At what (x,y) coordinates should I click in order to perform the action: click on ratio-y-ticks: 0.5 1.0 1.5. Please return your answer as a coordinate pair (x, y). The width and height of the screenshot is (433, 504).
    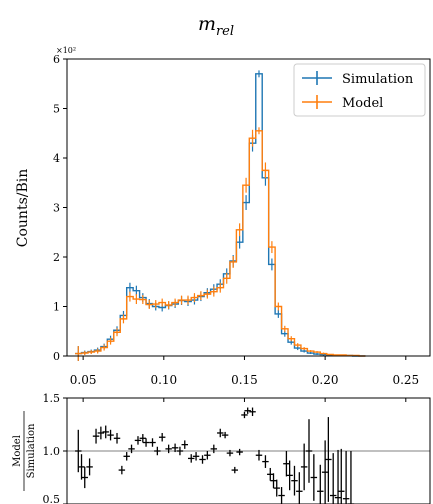
    Looking at the image, I should click on (55, 448).